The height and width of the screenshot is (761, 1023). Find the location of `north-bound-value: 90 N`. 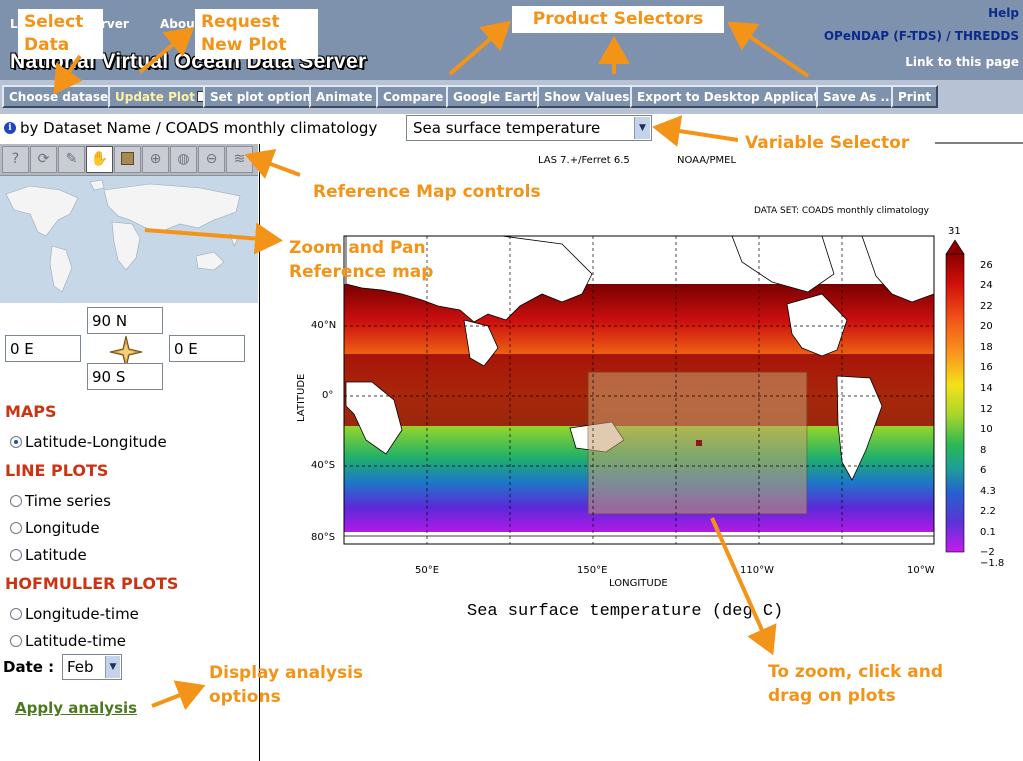

north-bound-value: 90 N is located at coordinates (110, 321).